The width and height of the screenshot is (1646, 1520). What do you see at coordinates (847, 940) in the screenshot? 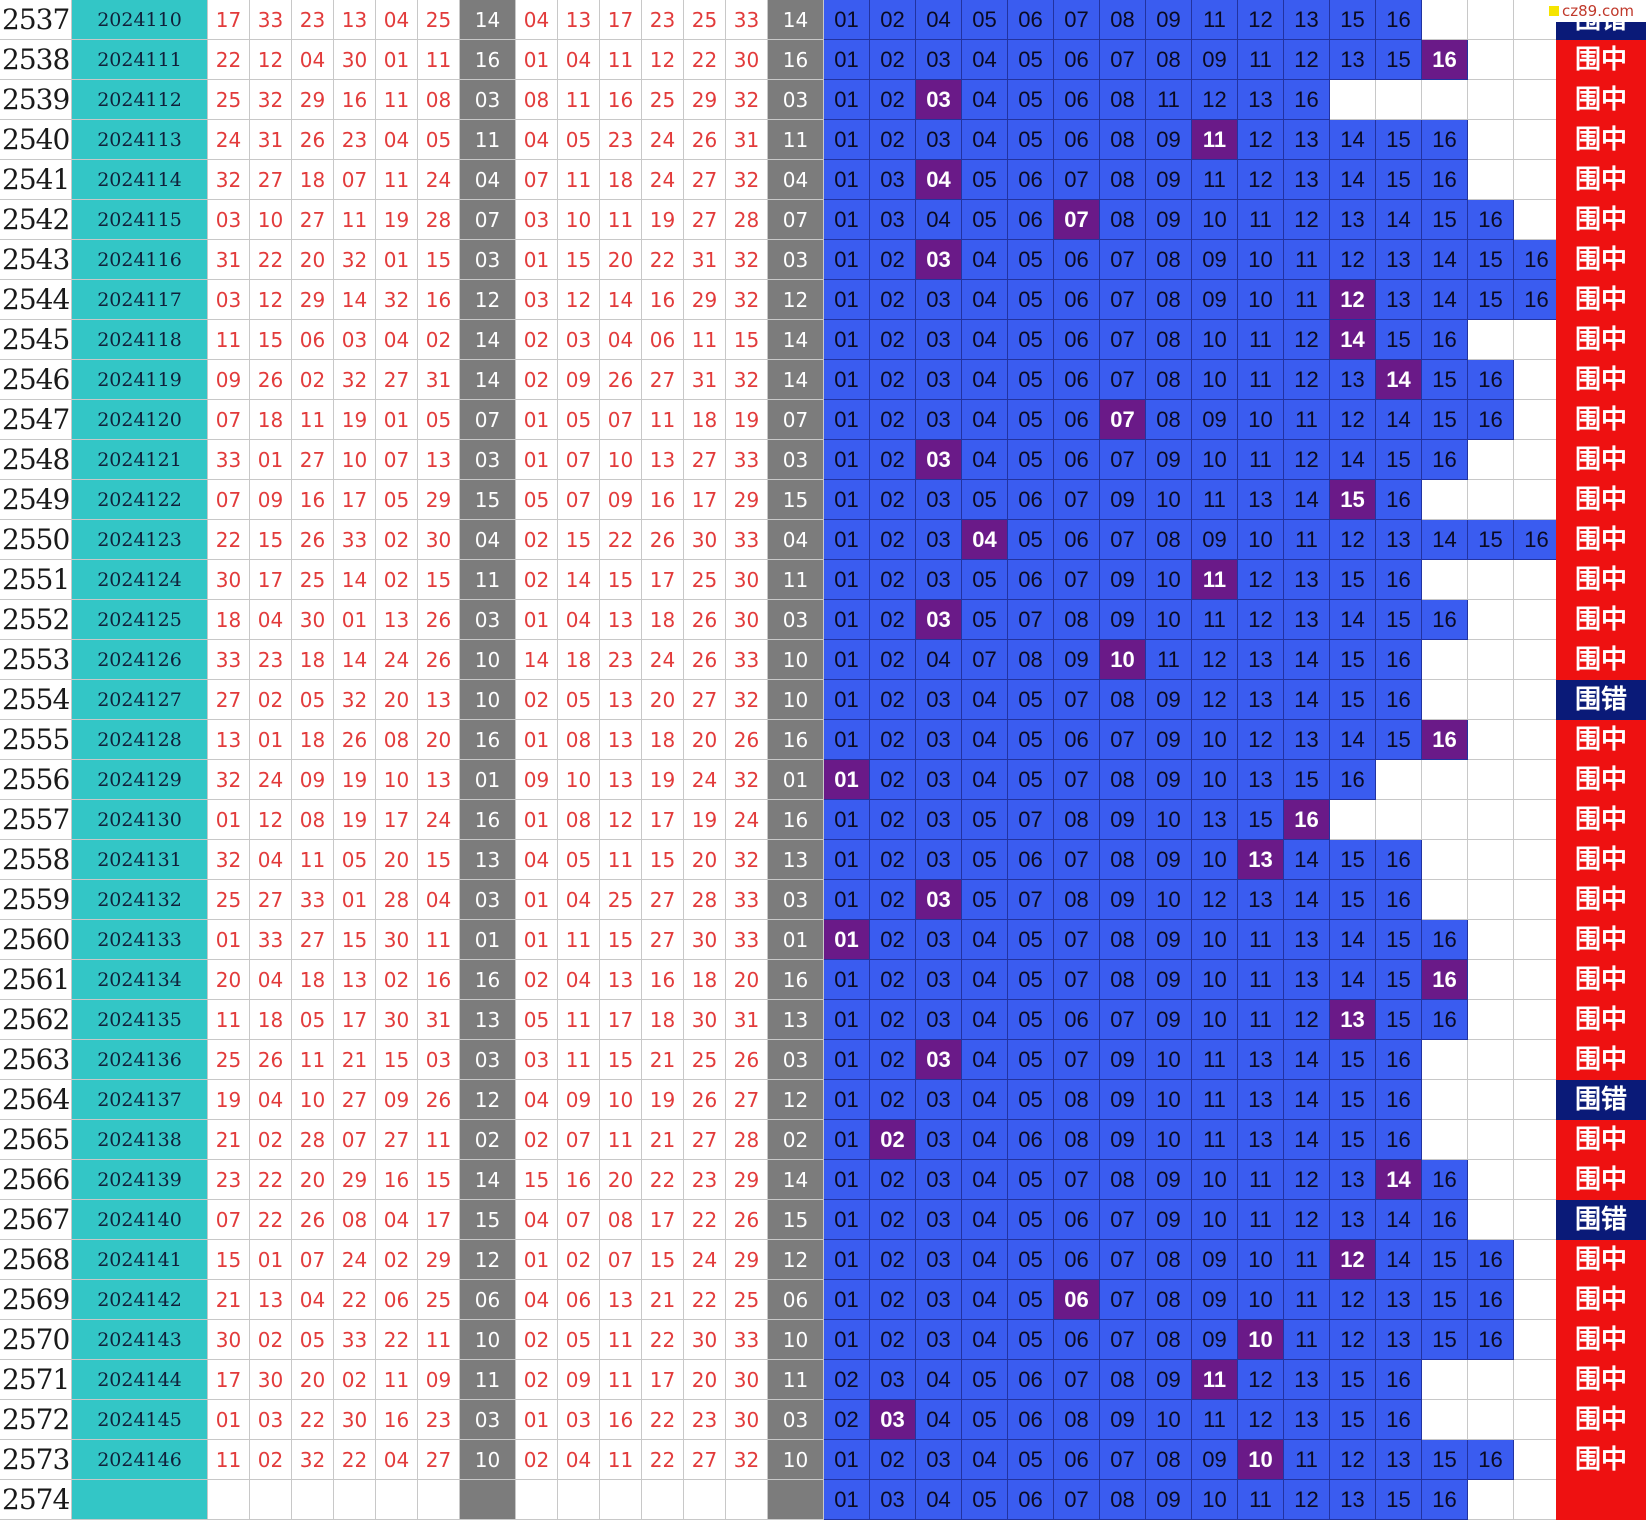
I see `pool-number-hit: 01` at bounding box center [847, 940].